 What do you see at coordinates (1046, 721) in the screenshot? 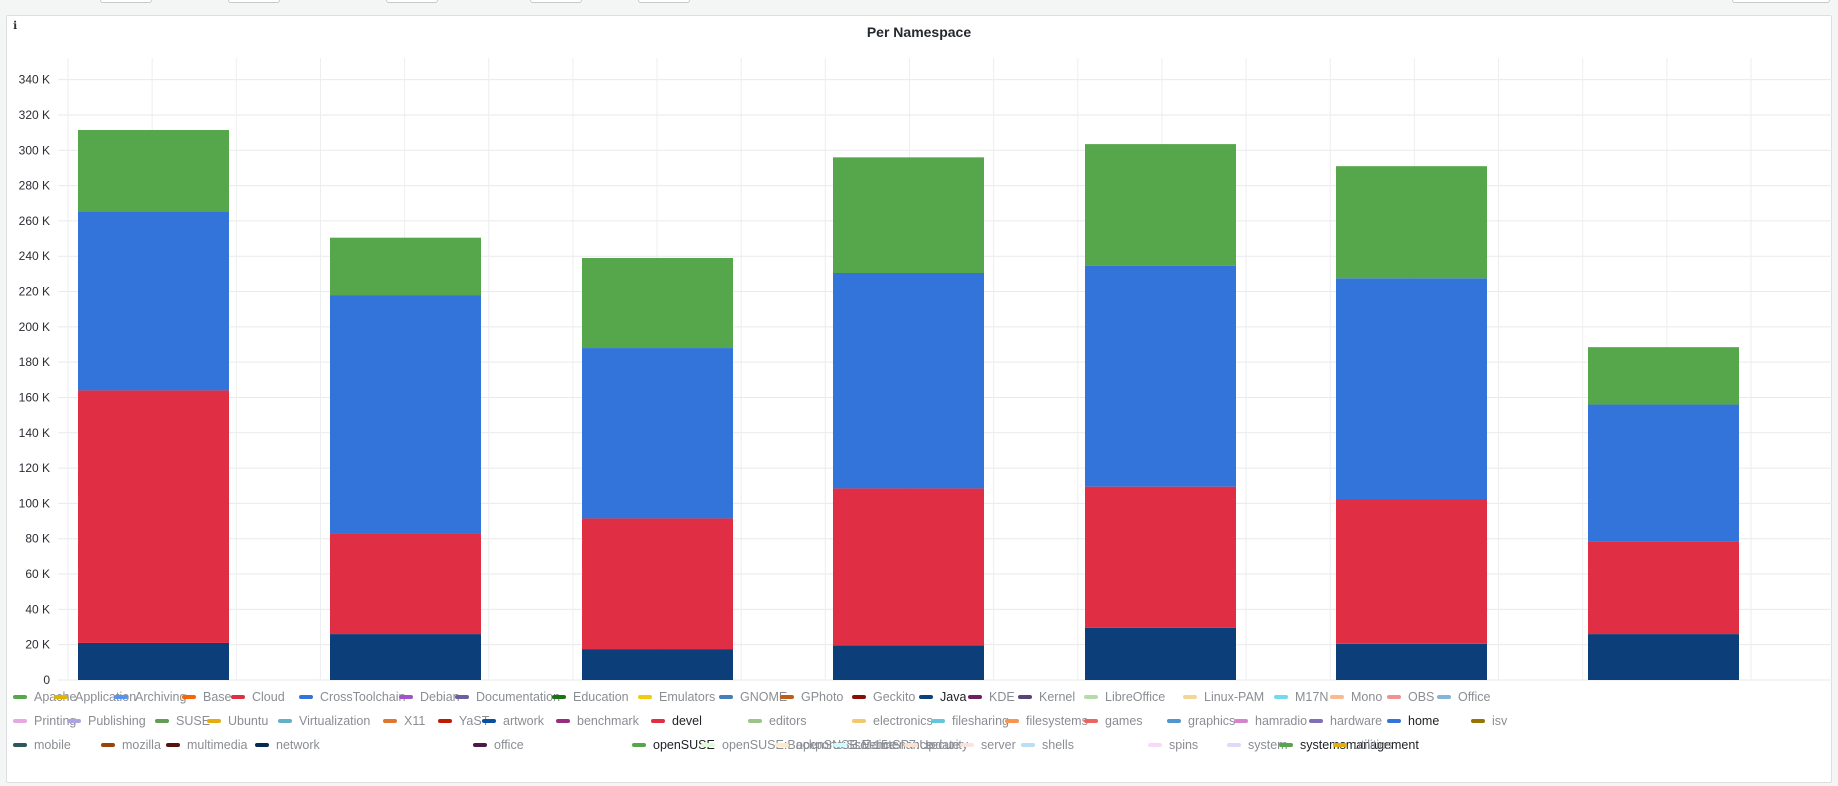
I see `legend-item: filesystems` at bounding box center [1046, 721].